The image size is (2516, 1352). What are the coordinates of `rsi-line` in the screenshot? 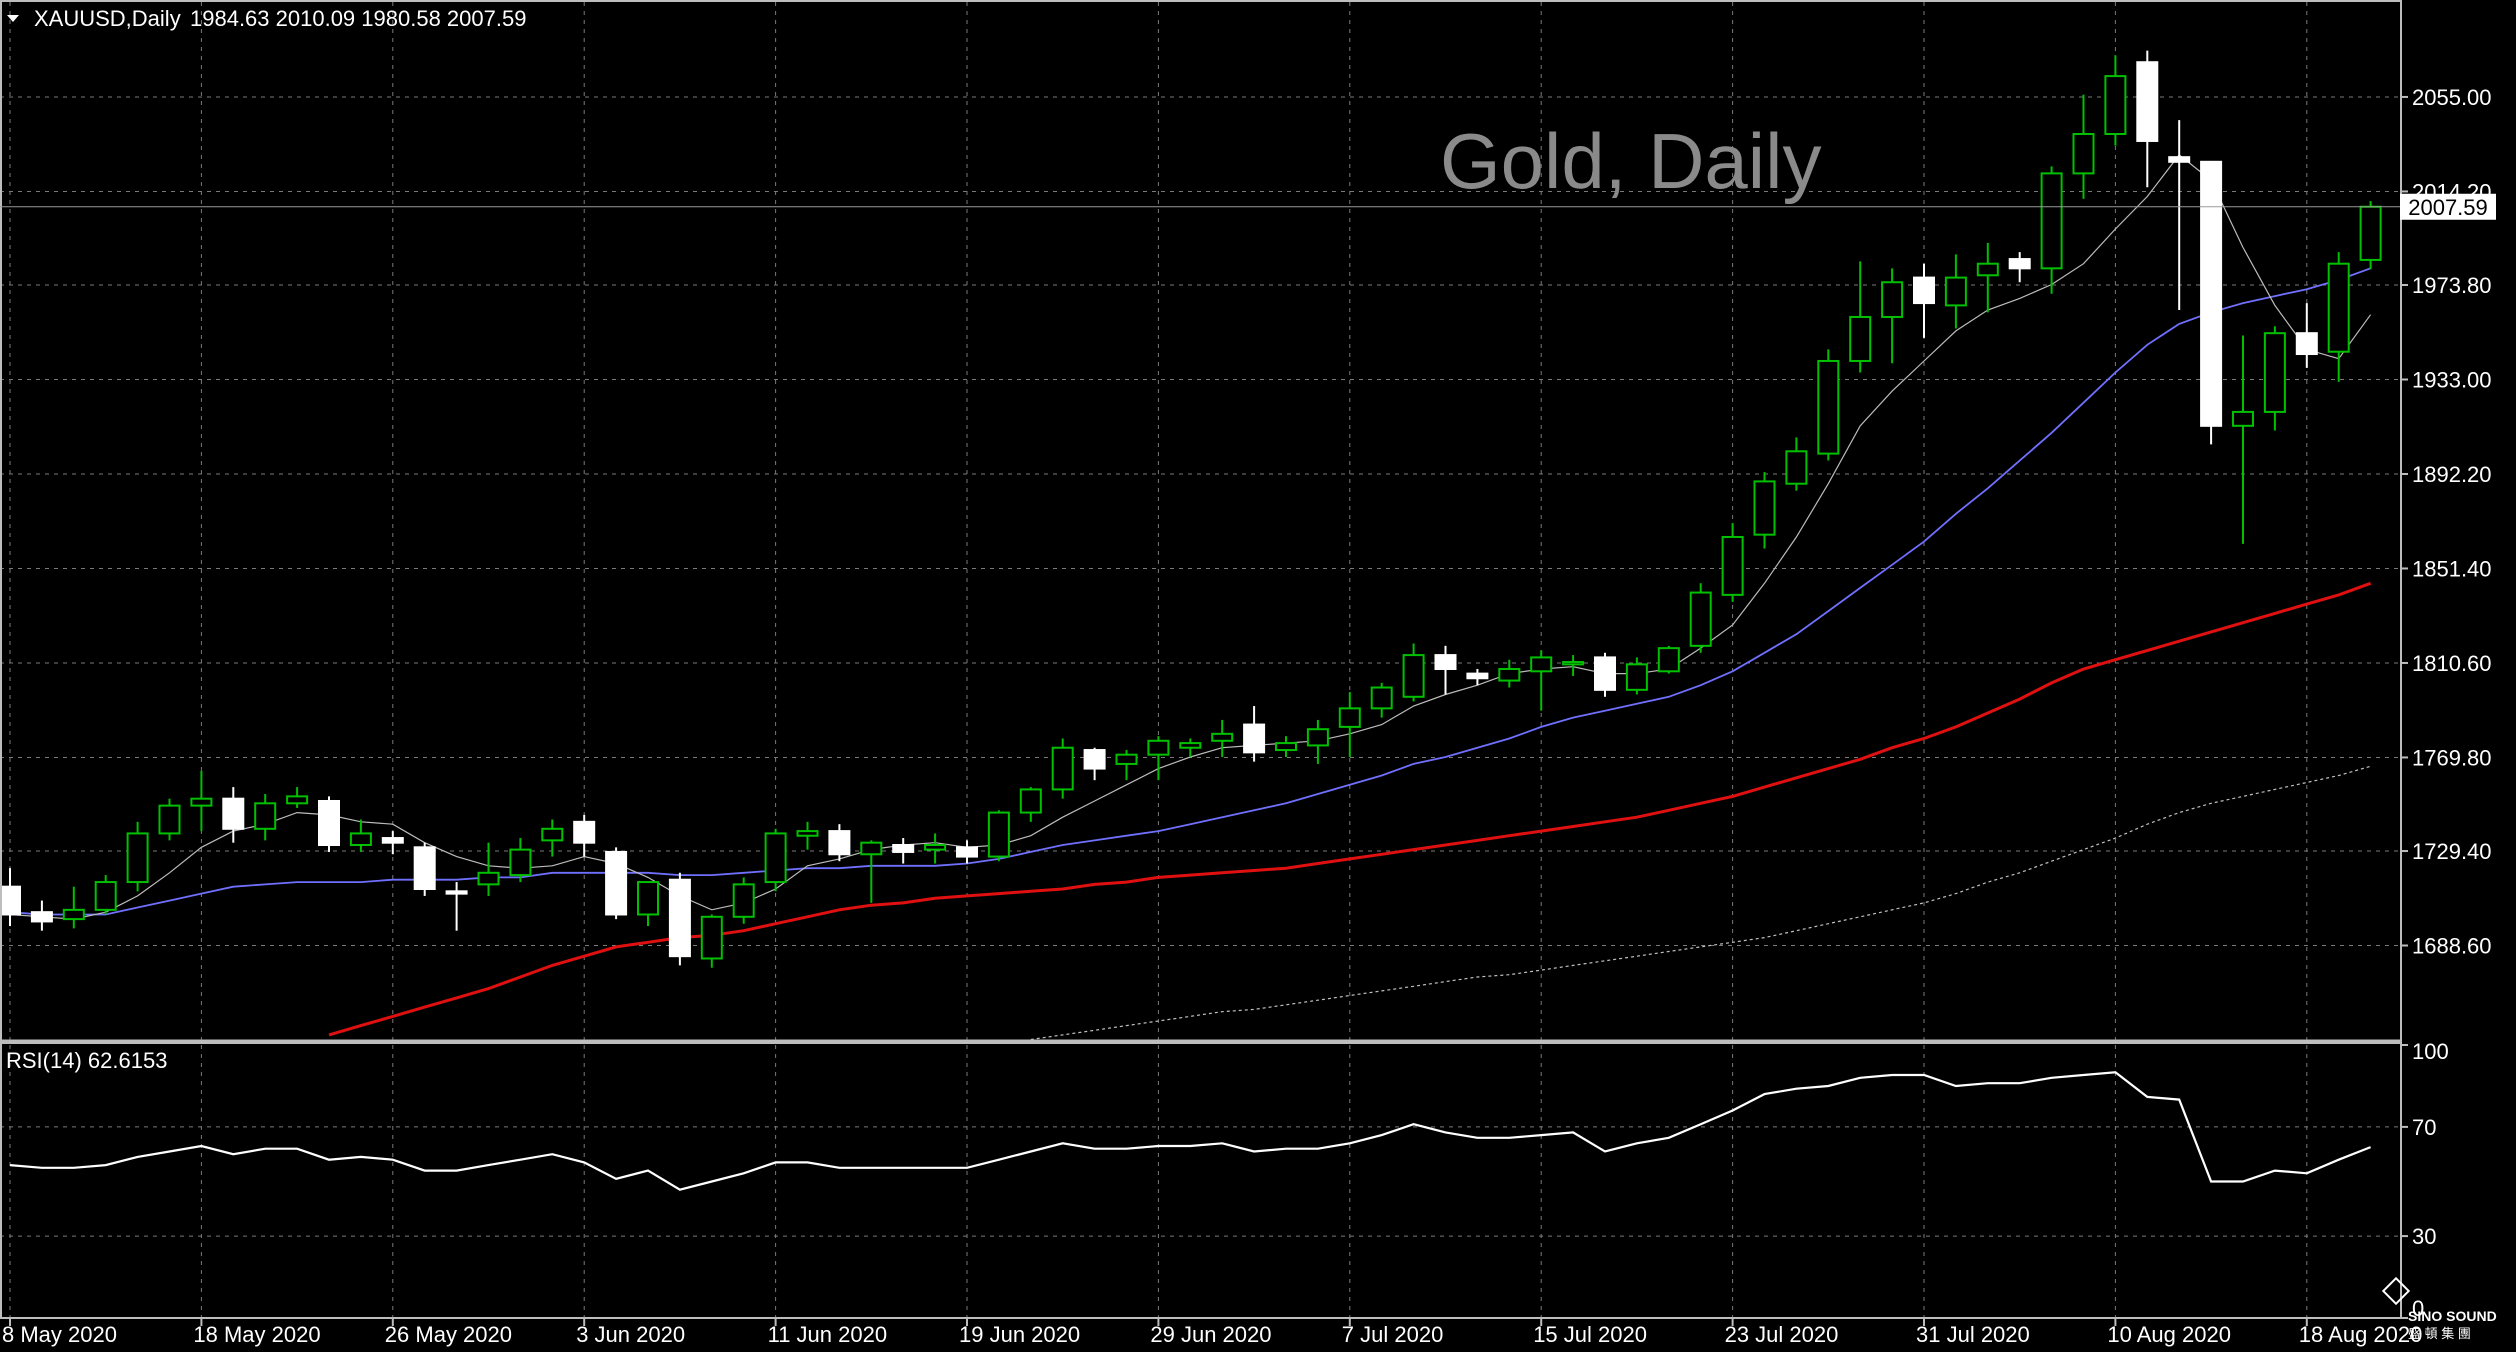 It's located at (1190, 1131).